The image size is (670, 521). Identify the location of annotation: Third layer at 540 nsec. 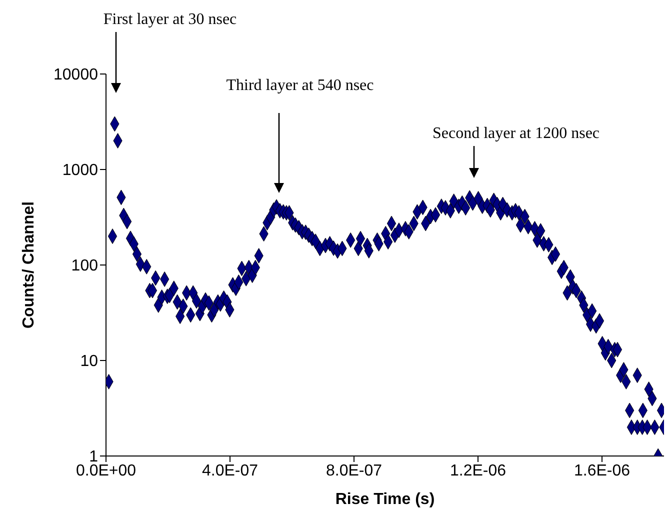
(300, 85).